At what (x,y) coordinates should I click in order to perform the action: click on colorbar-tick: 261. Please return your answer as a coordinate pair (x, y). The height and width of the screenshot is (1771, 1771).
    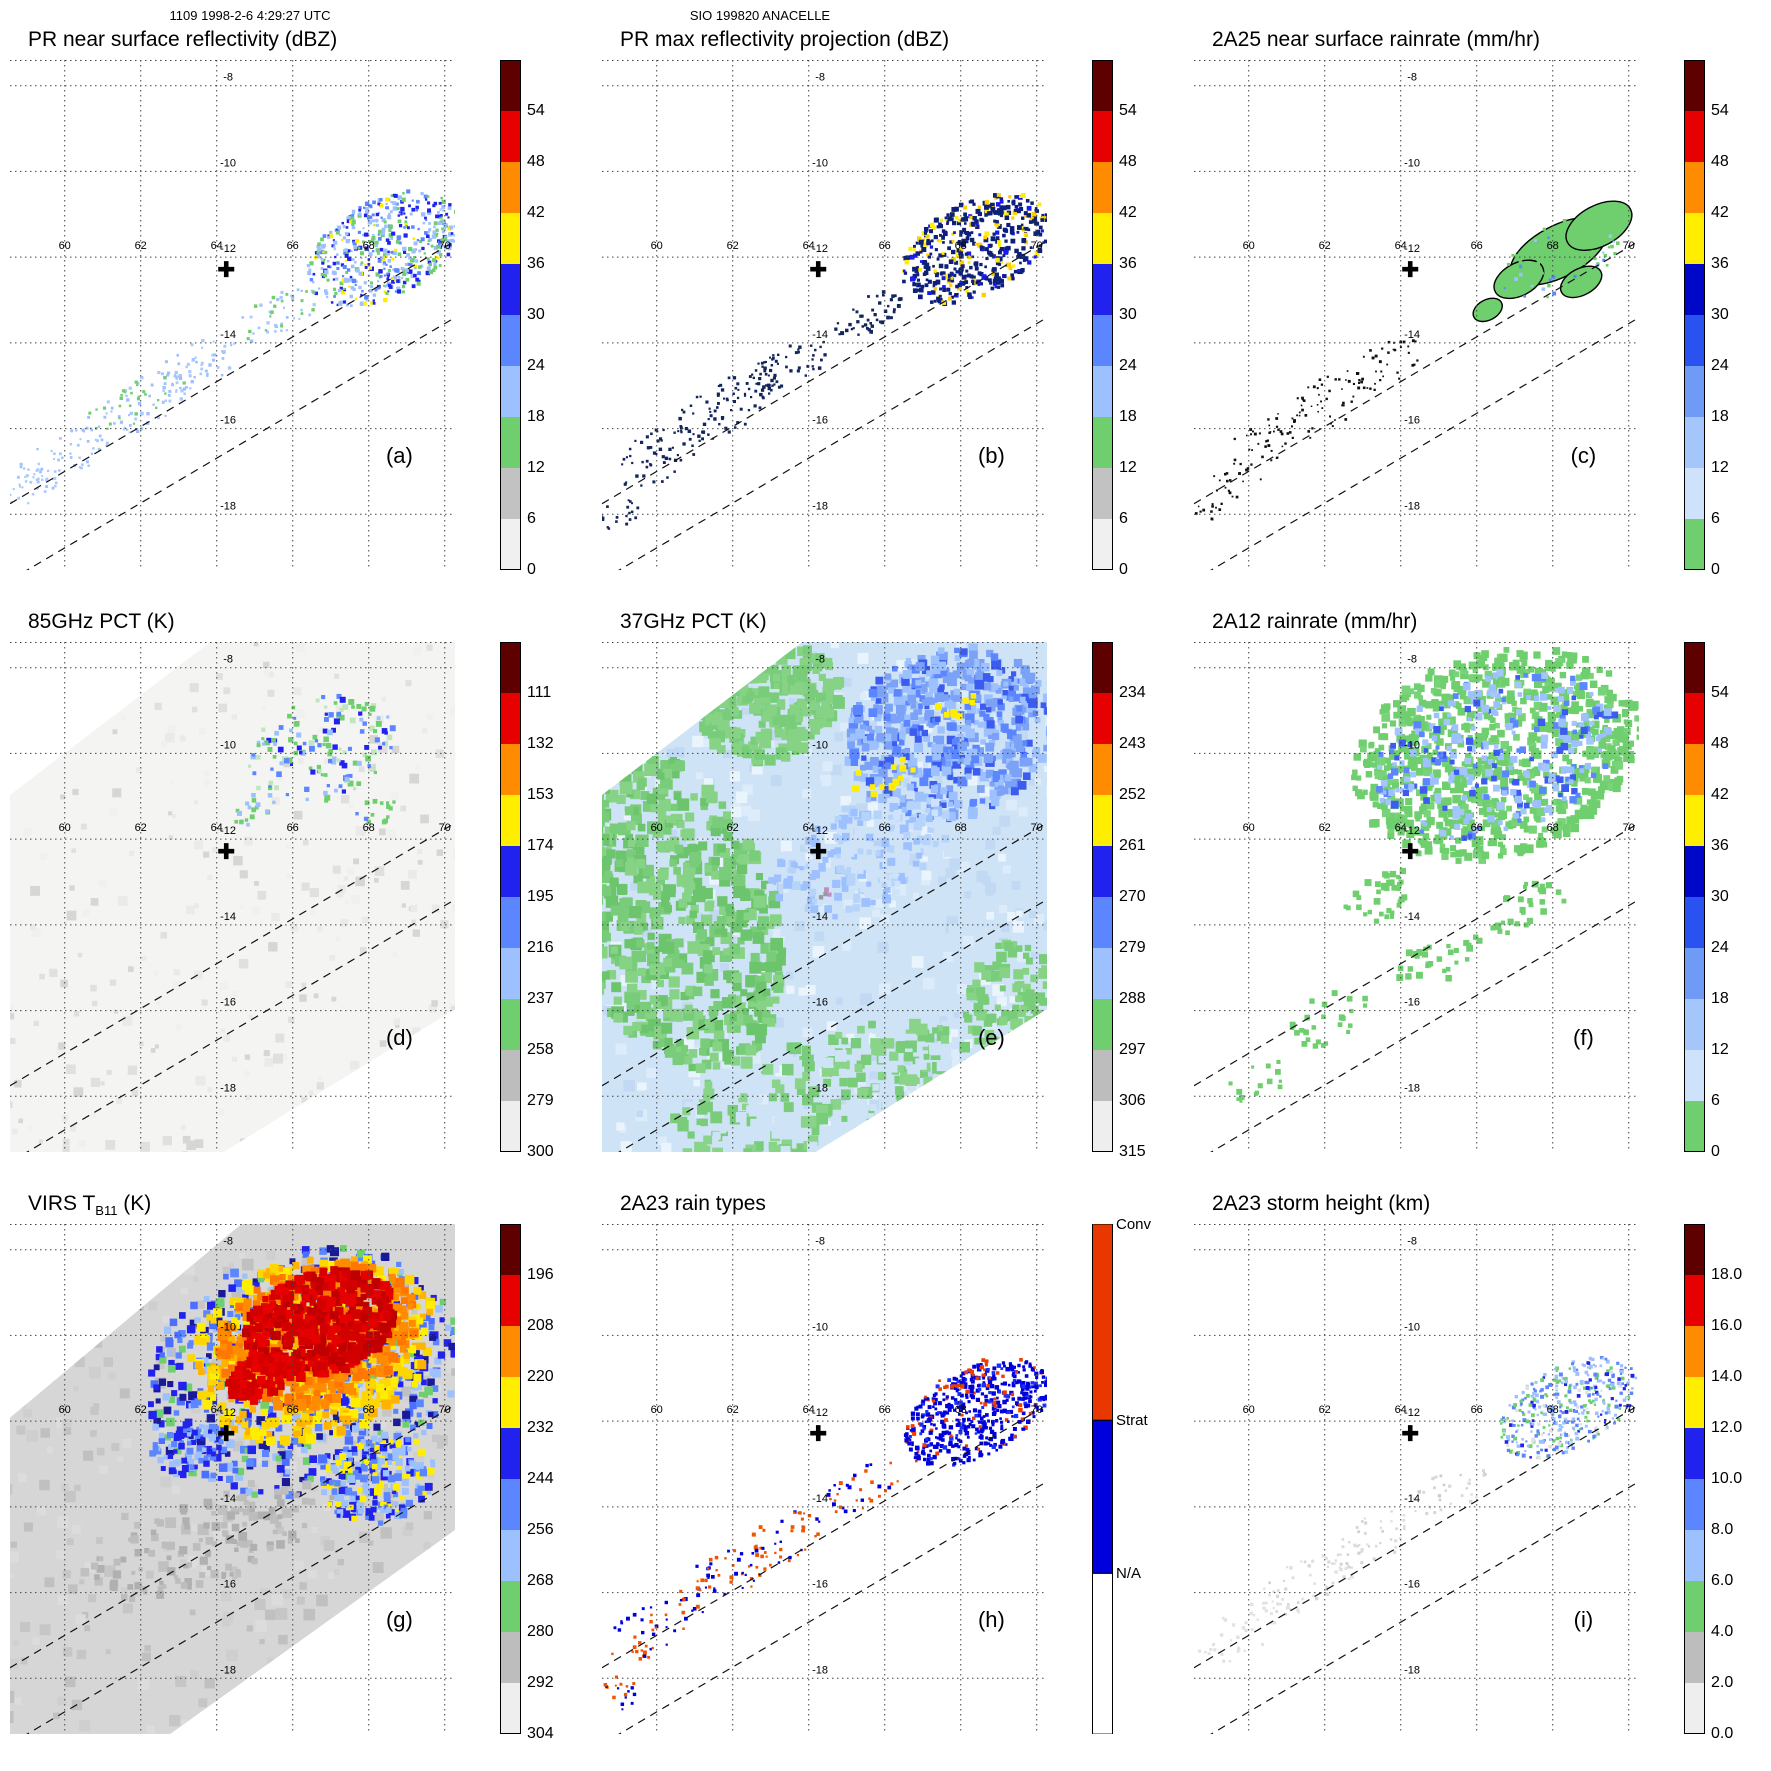
    Looking at the image, I should click on (1132, 845).